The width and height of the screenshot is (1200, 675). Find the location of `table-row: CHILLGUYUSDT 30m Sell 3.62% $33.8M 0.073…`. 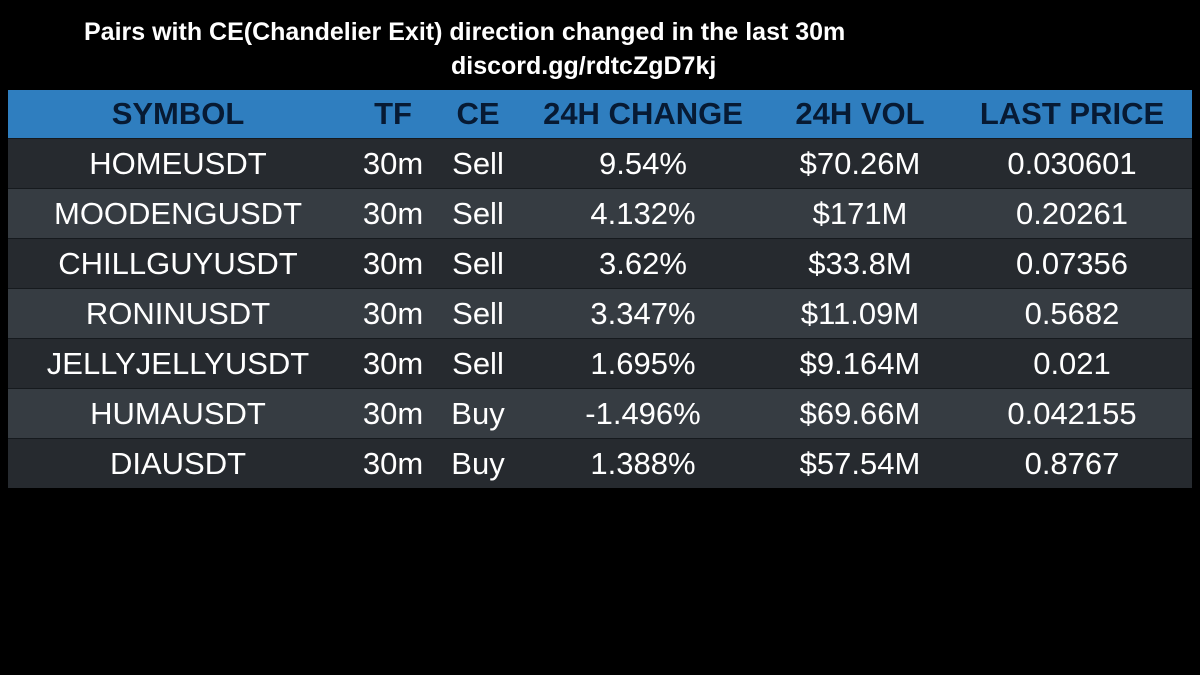

table-row: CHILLGUYUSDT 30m Sell 3.62% $33.8M 0.073… is located at coordinates (600, 263).